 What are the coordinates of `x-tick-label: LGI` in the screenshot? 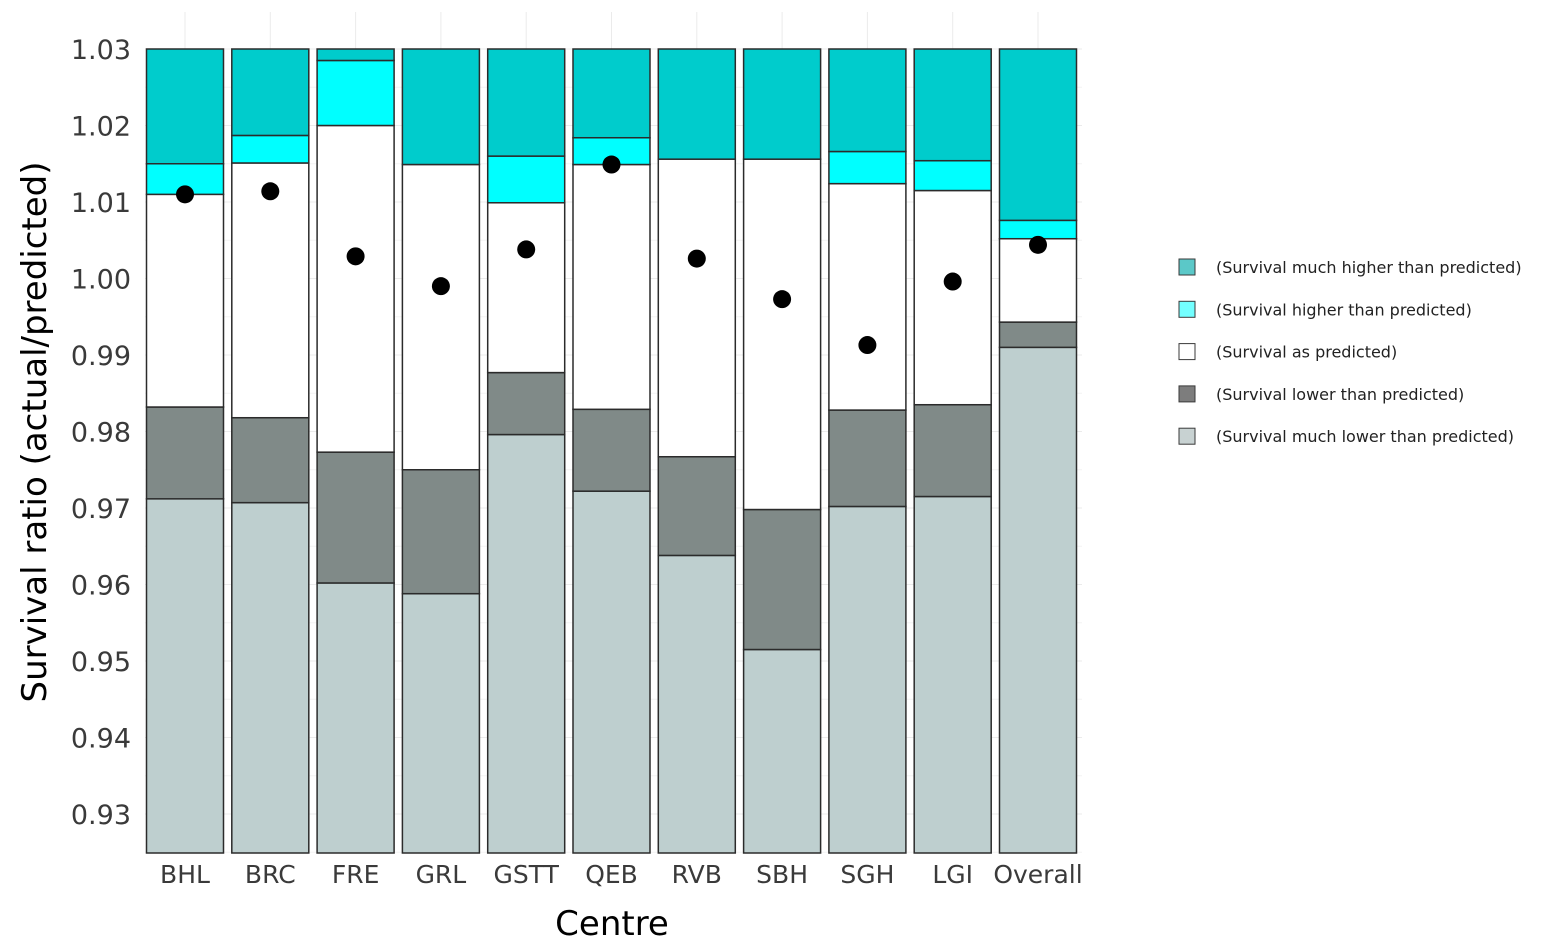 It's located at (952, 874).